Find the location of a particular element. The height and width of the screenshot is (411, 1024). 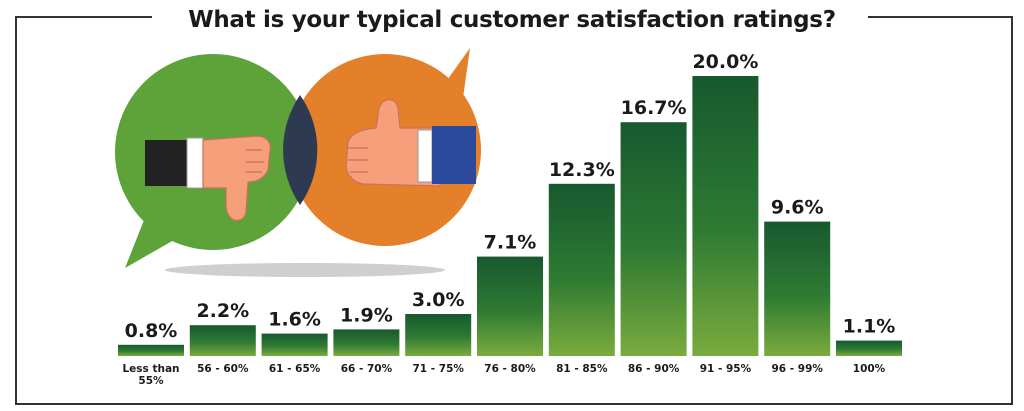

category-label-8: 86 - 90% is located at coordinates (654, 369).